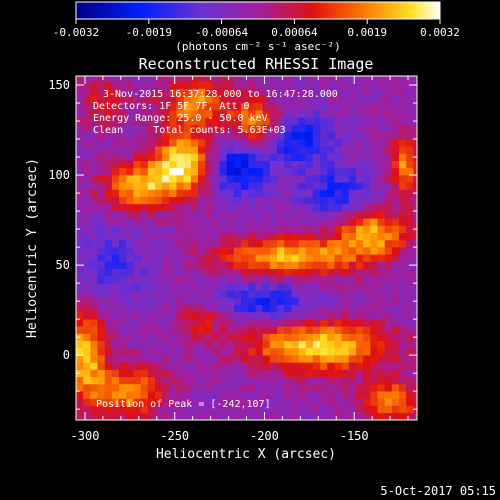 This screenshot has height=500, width=500. Describe the element at coordinates (66, 355) in the screenshot. I see `y-tick-label: 0` at that location.